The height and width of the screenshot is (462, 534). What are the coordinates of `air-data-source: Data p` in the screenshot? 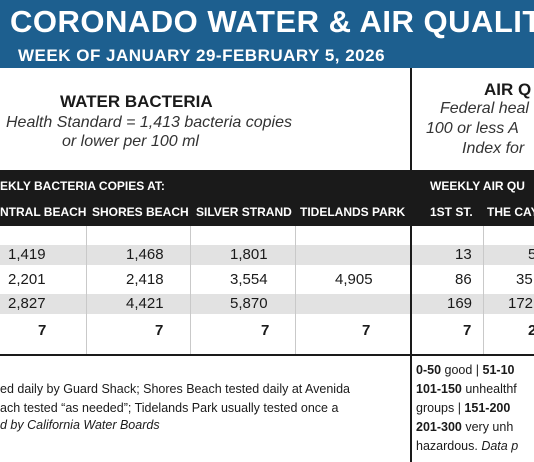 It's located at (500, 446).